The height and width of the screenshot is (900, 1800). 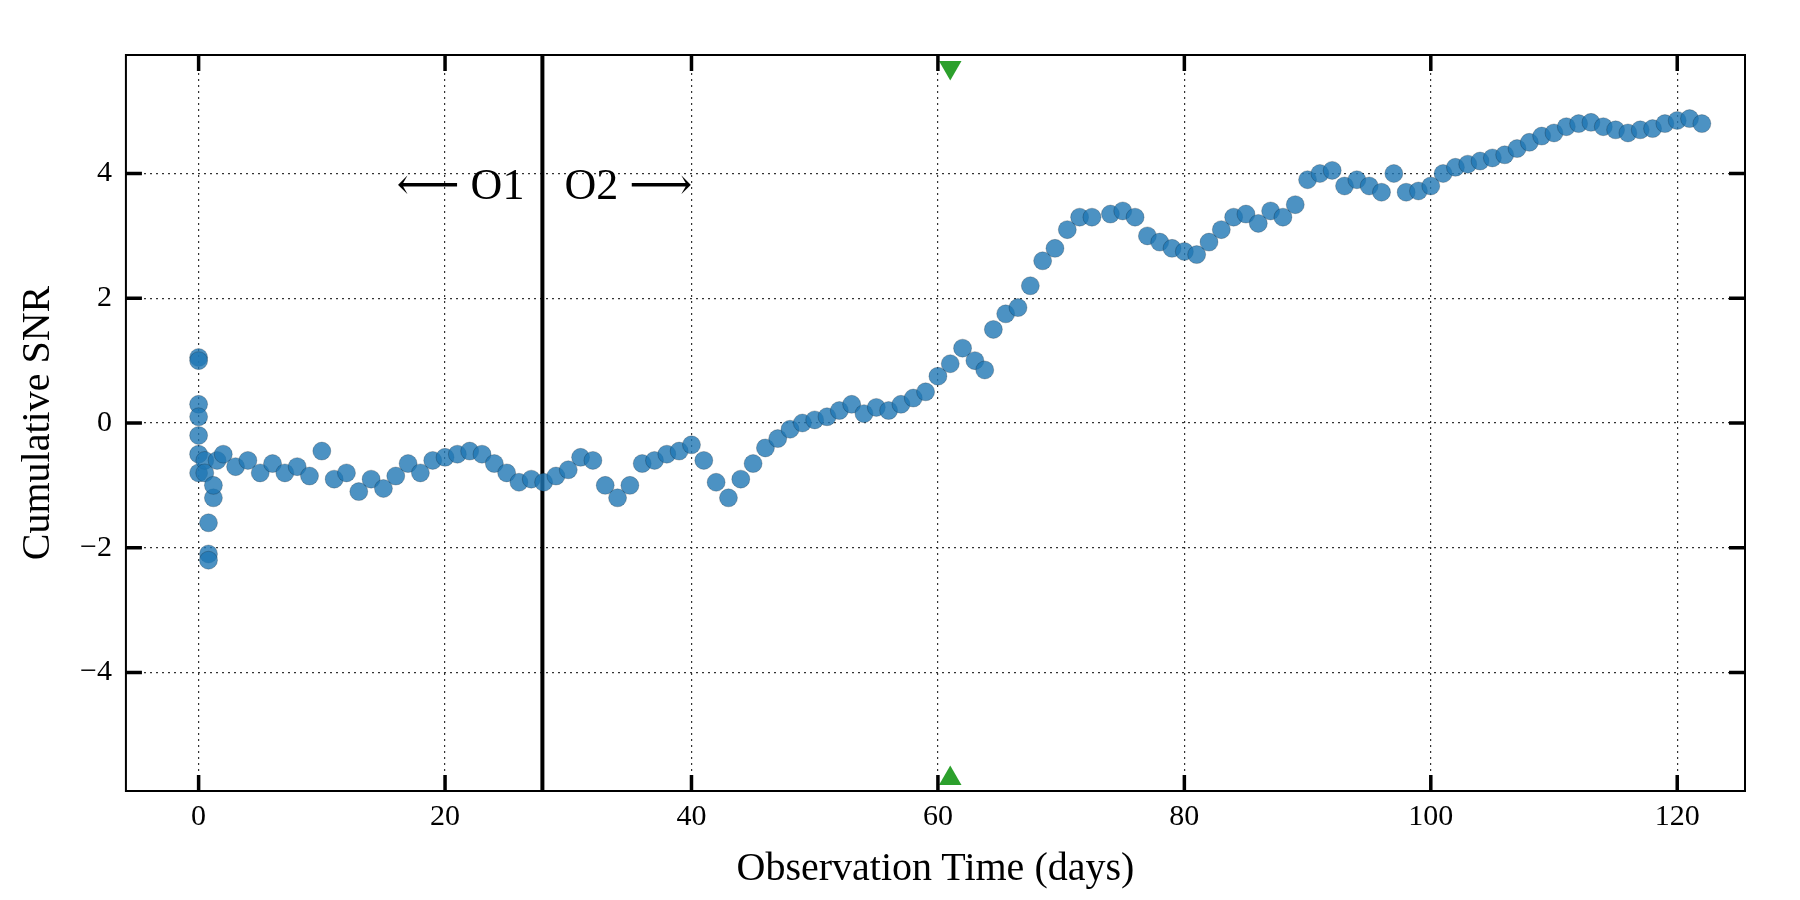 I want to click on annotation: O2 ⟶, so click(x=628, y=185).